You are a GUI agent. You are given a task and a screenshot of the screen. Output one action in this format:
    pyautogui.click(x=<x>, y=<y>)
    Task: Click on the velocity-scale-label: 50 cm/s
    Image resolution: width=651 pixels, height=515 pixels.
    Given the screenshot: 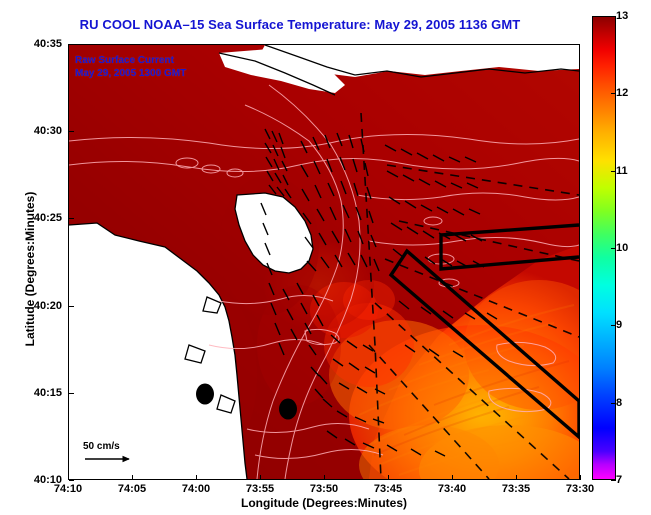 What is the action you would take?
    pyautogui.click(x=101, y=446)
    